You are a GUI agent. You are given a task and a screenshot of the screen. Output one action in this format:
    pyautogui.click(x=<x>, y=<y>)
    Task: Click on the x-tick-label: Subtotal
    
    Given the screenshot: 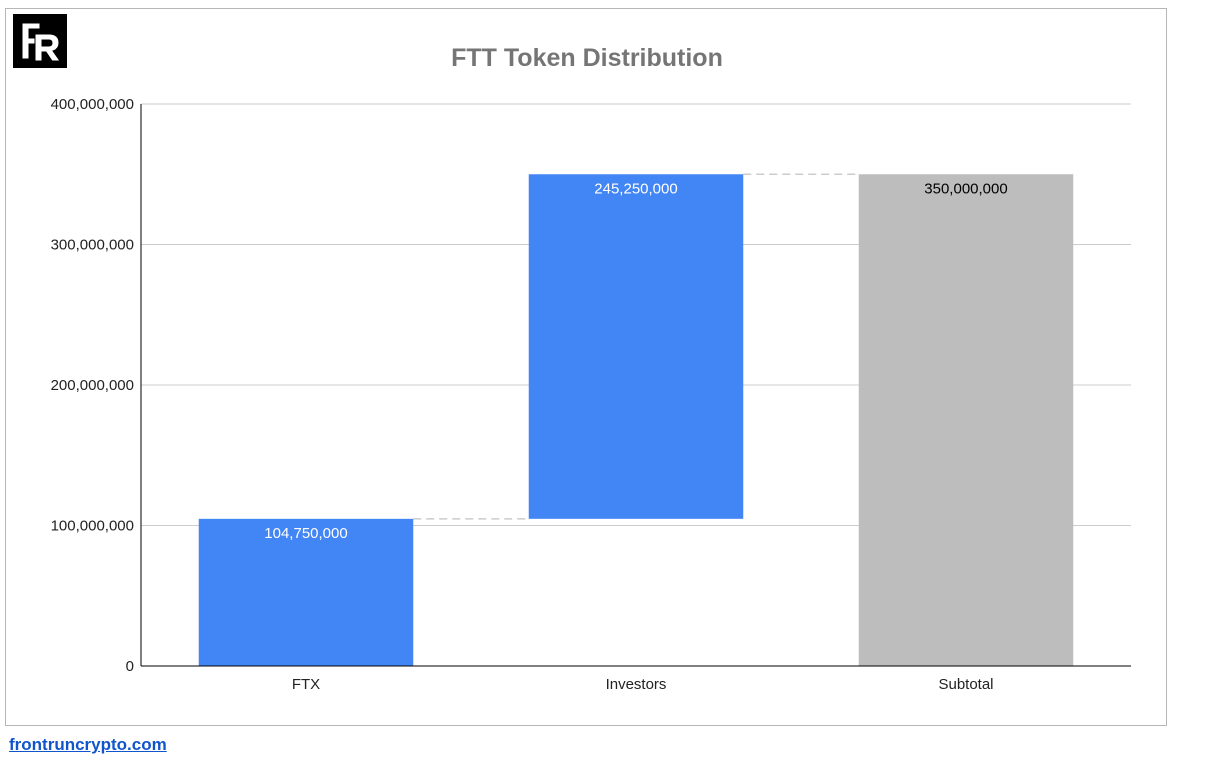 What is the action you would take?
    pyautogui.click(x=965, y=684)
    